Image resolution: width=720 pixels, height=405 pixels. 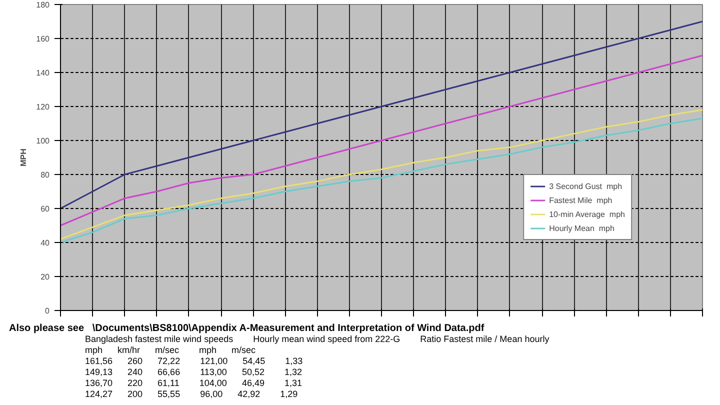 What do you see at coordinates (45, 175) in the screenshot?
I see `y-tick-label: 80` at bounding box center [45, 175].